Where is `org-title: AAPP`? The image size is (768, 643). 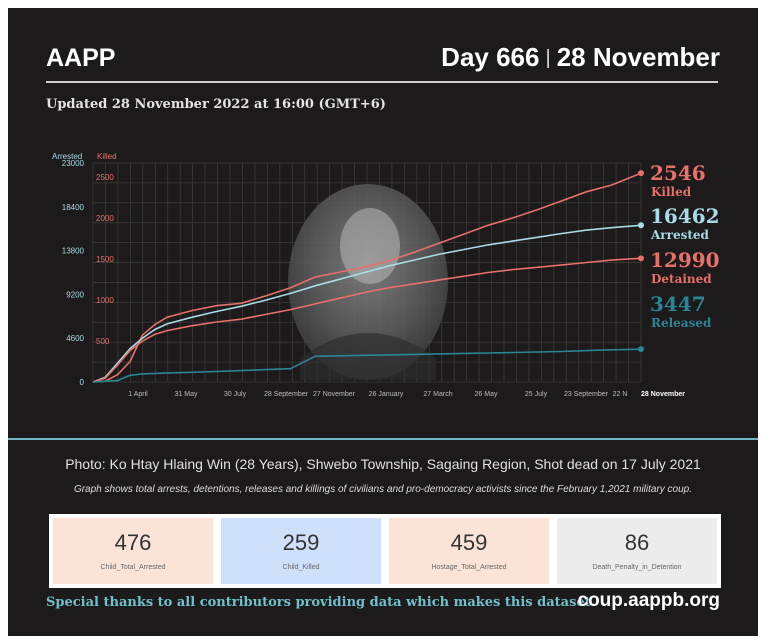 org-title: AAPP is located at coordinates (81, 58).